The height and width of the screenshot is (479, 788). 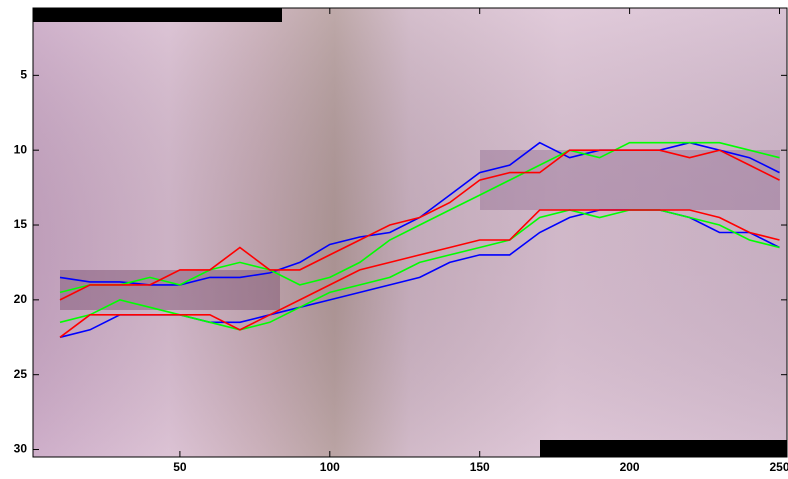 I want to click on x-tick-label: 250, so click(x=778, y=467).